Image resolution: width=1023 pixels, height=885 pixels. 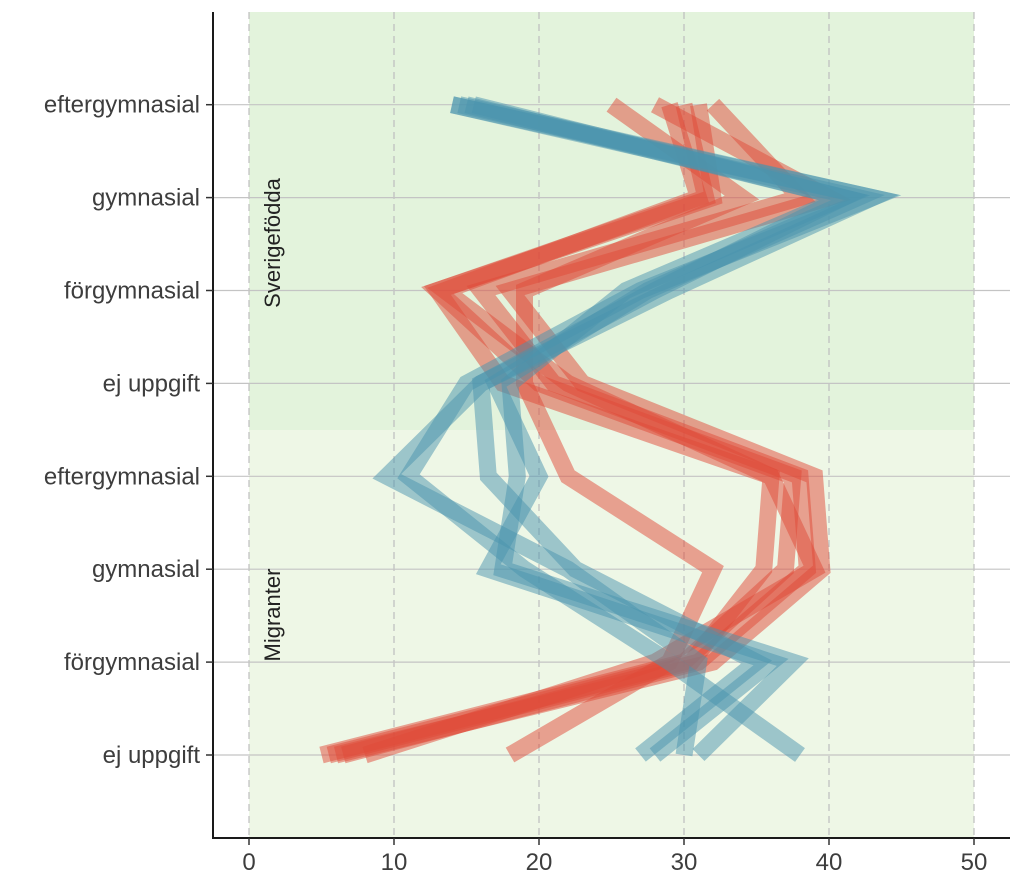 I want to click on x-tick-label: 50, so click(x=974, y=862).